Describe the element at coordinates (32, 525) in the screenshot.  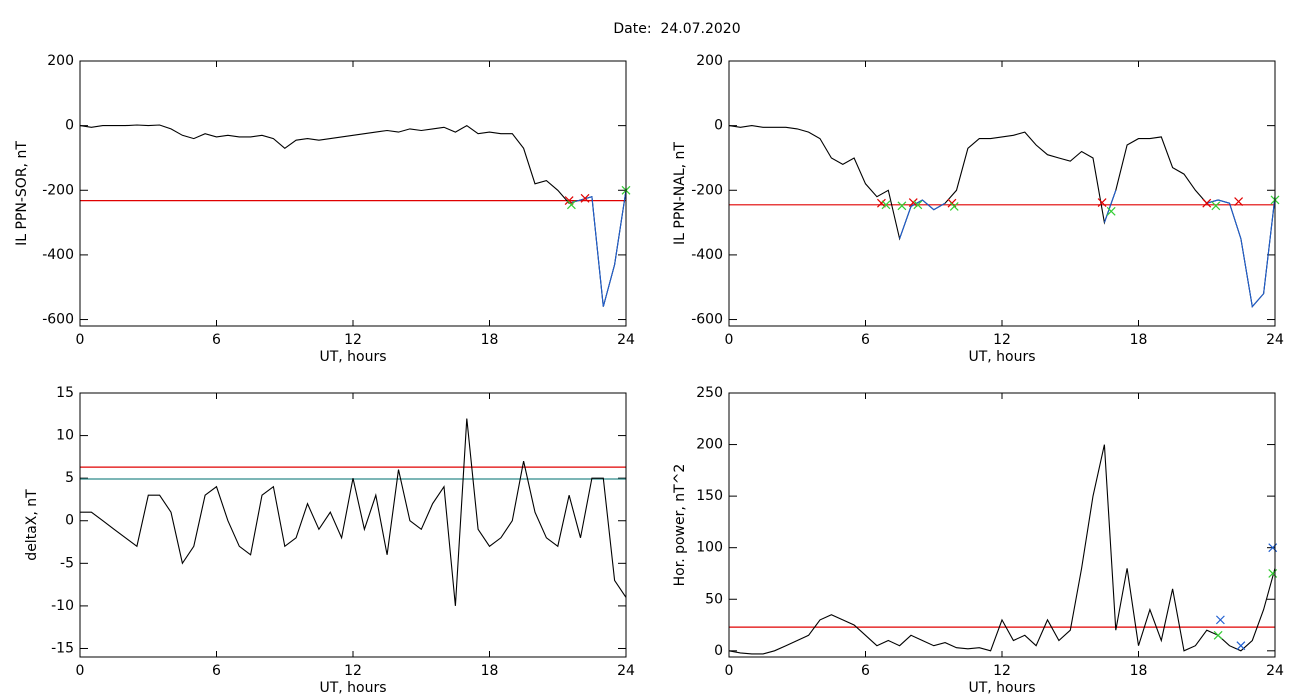
I see `y-axis-label: deltaX, nT` at that location.